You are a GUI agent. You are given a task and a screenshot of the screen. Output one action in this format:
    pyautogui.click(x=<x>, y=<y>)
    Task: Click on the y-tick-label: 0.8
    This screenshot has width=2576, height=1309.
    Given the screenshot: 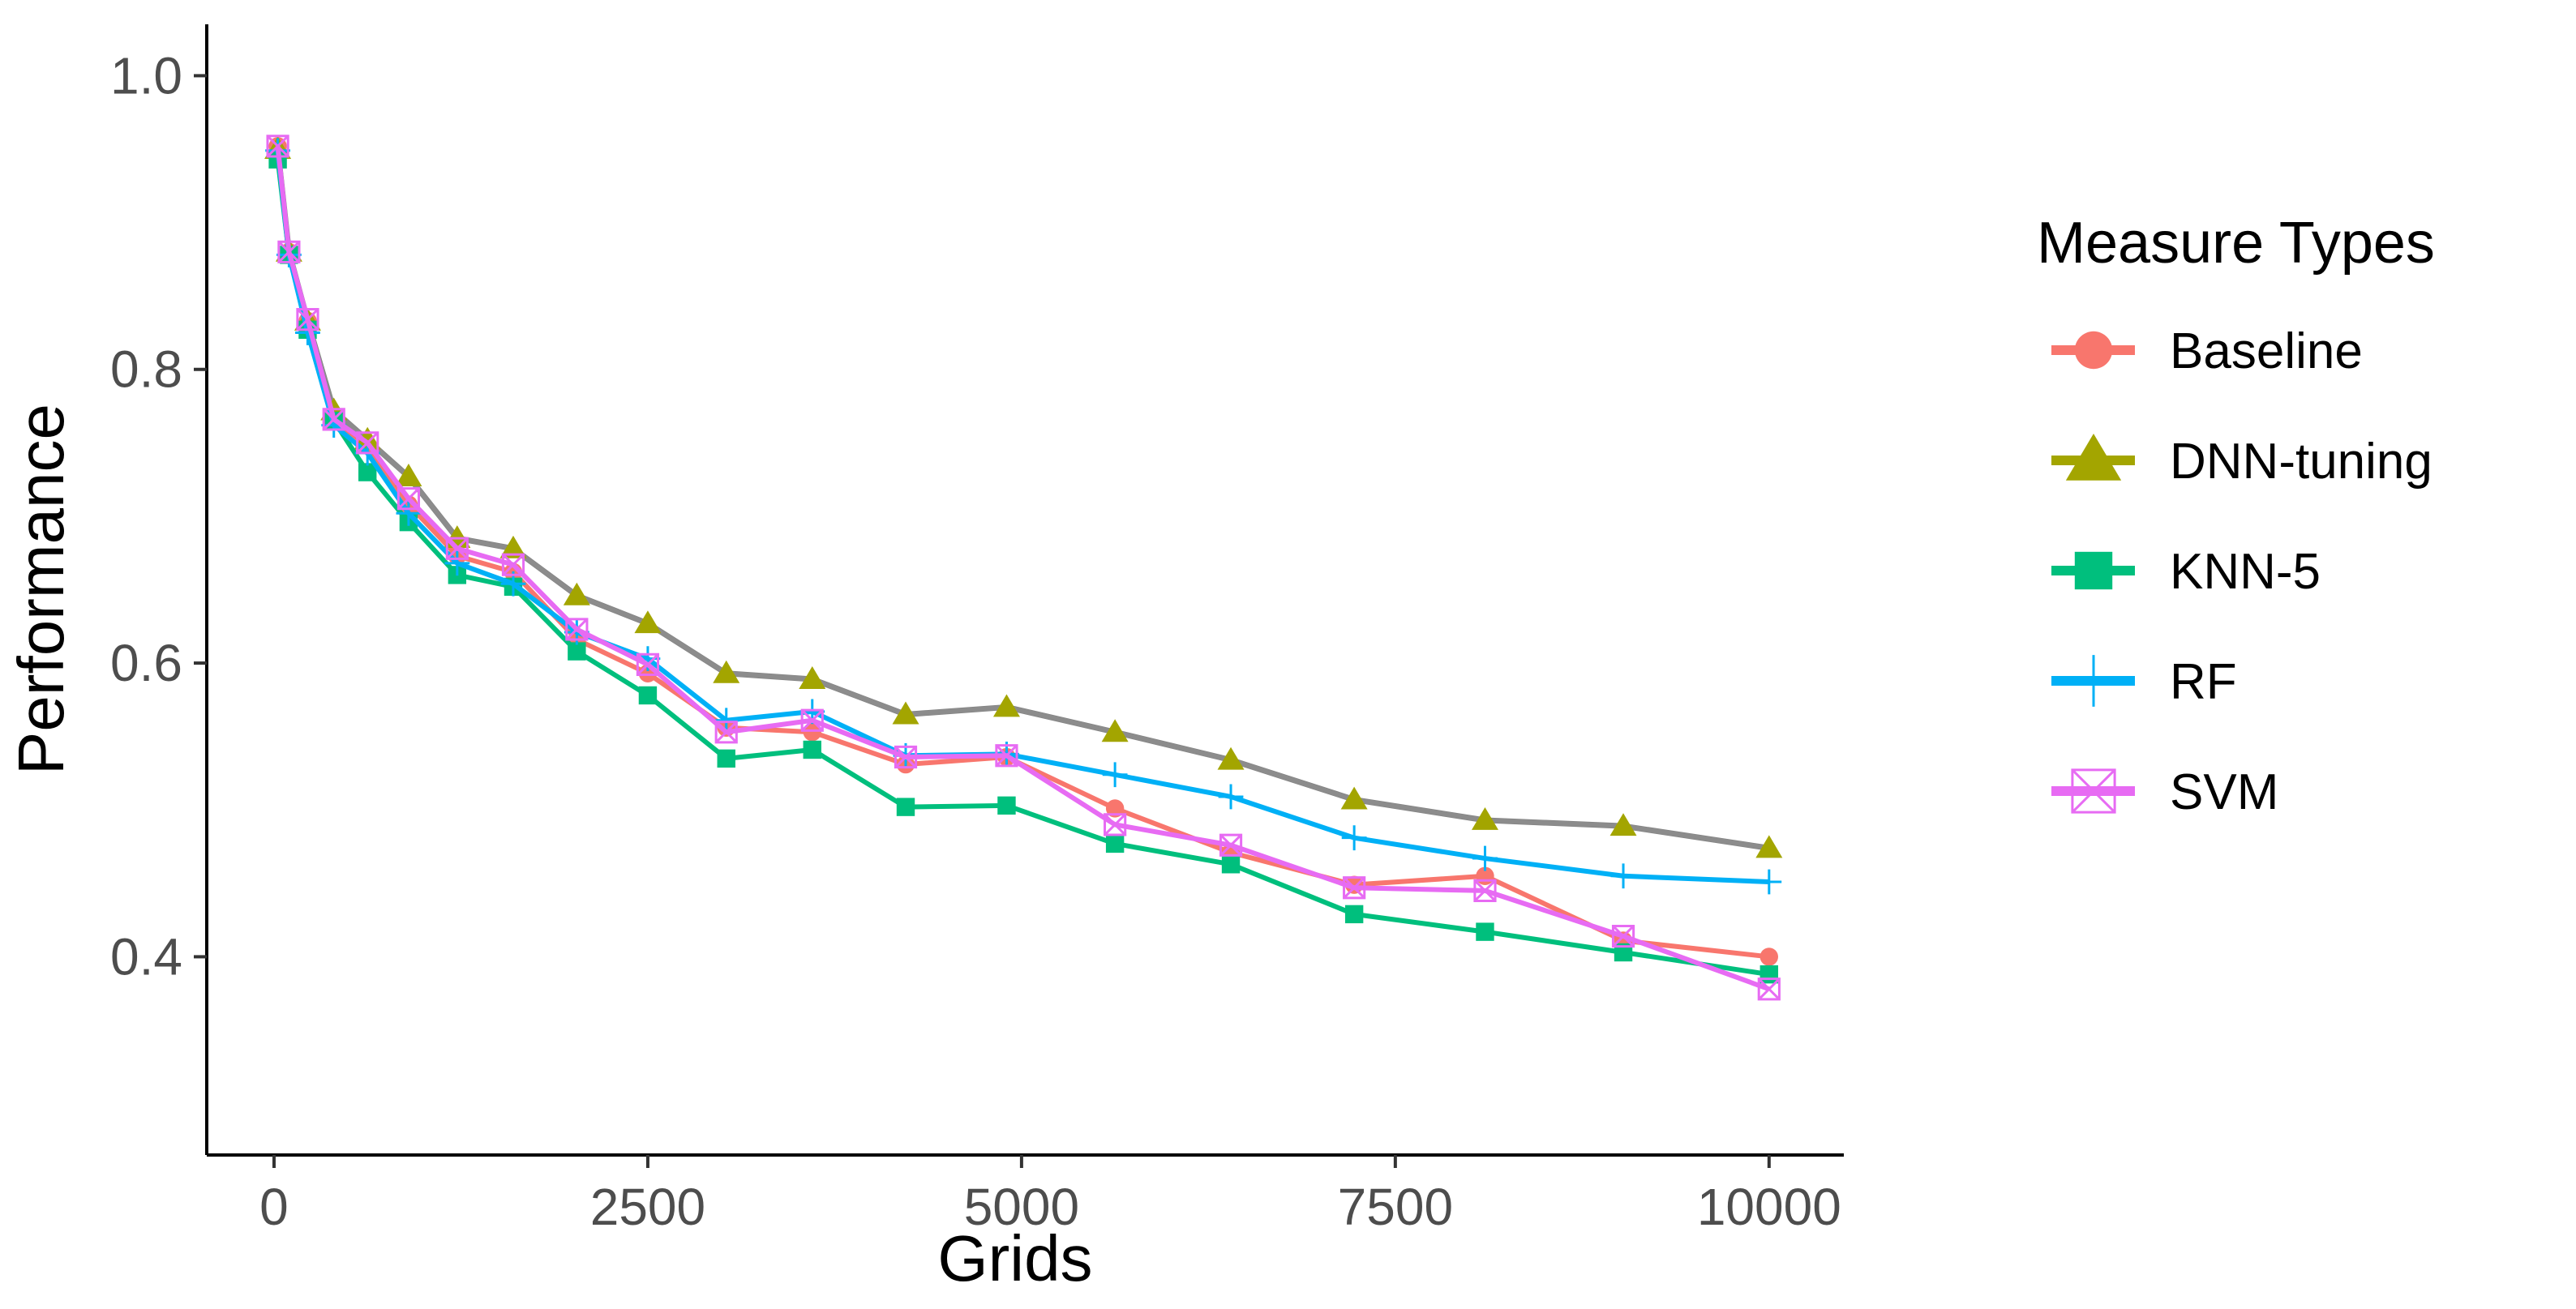 What is the action you would take?
    pyautogui.click(x=146, y=369)
    